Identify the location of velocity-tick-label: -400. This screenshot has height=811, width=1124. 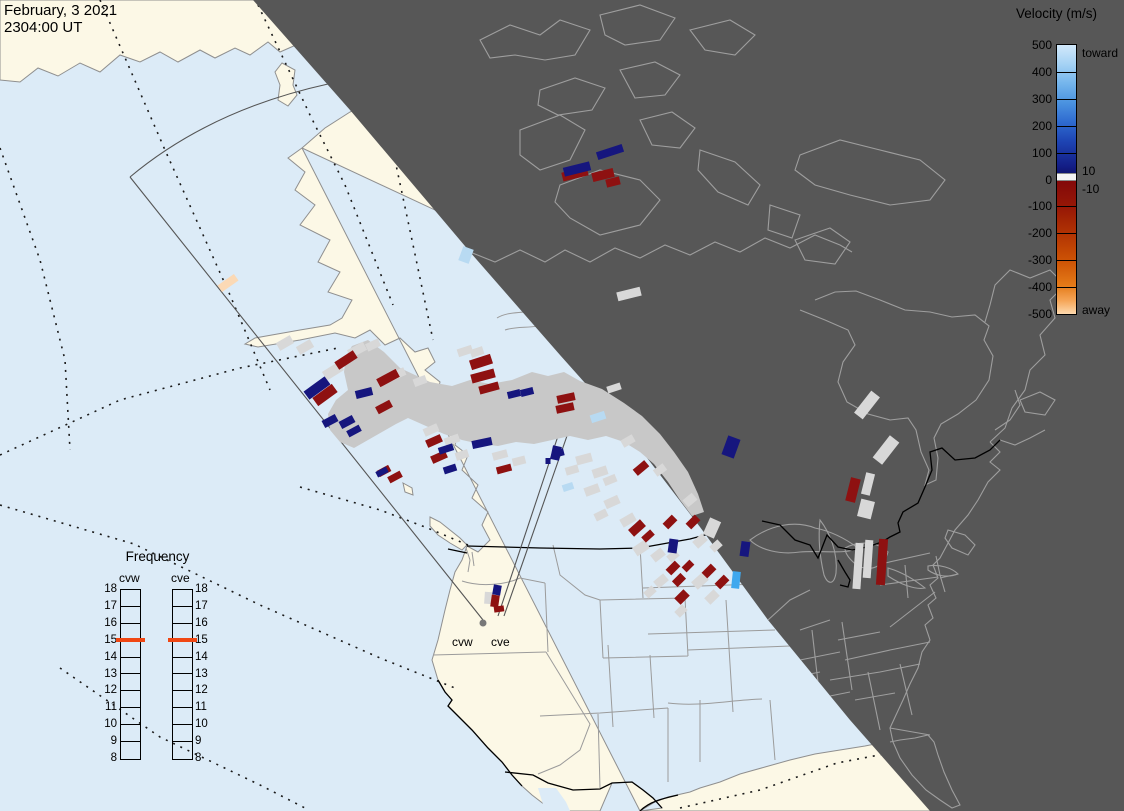
(1039, 287).